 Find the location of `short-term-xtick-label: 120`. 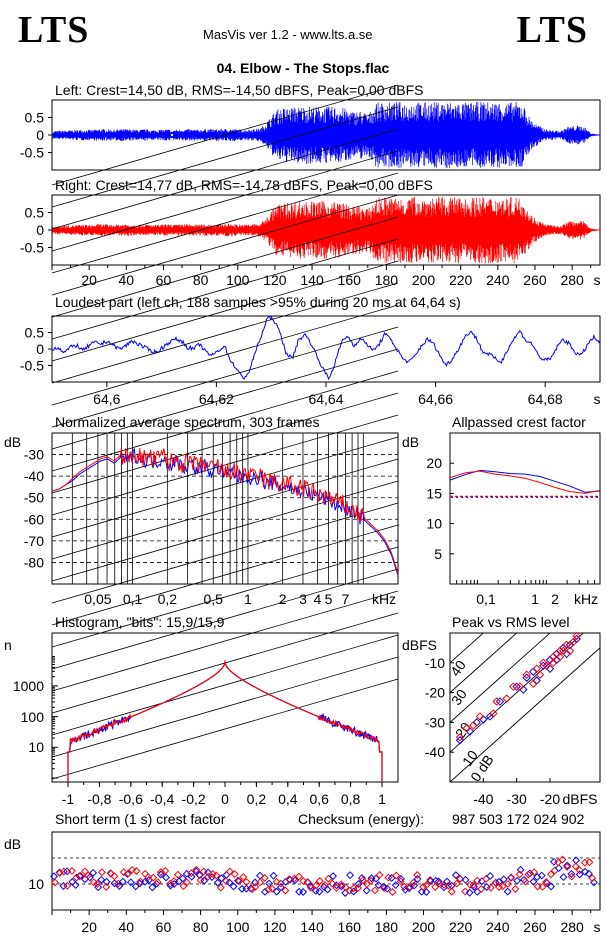

short-term-xtick-label: 120 is located at coordinates (275, 927).